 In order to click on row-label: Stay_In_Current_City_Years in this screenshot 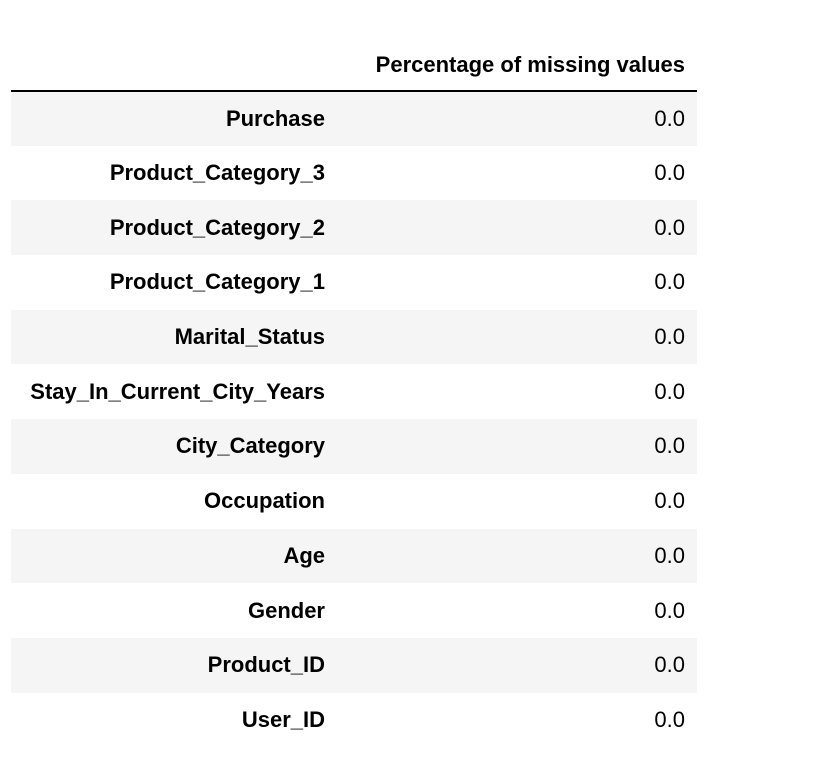, I will do `click(177, 391)`.